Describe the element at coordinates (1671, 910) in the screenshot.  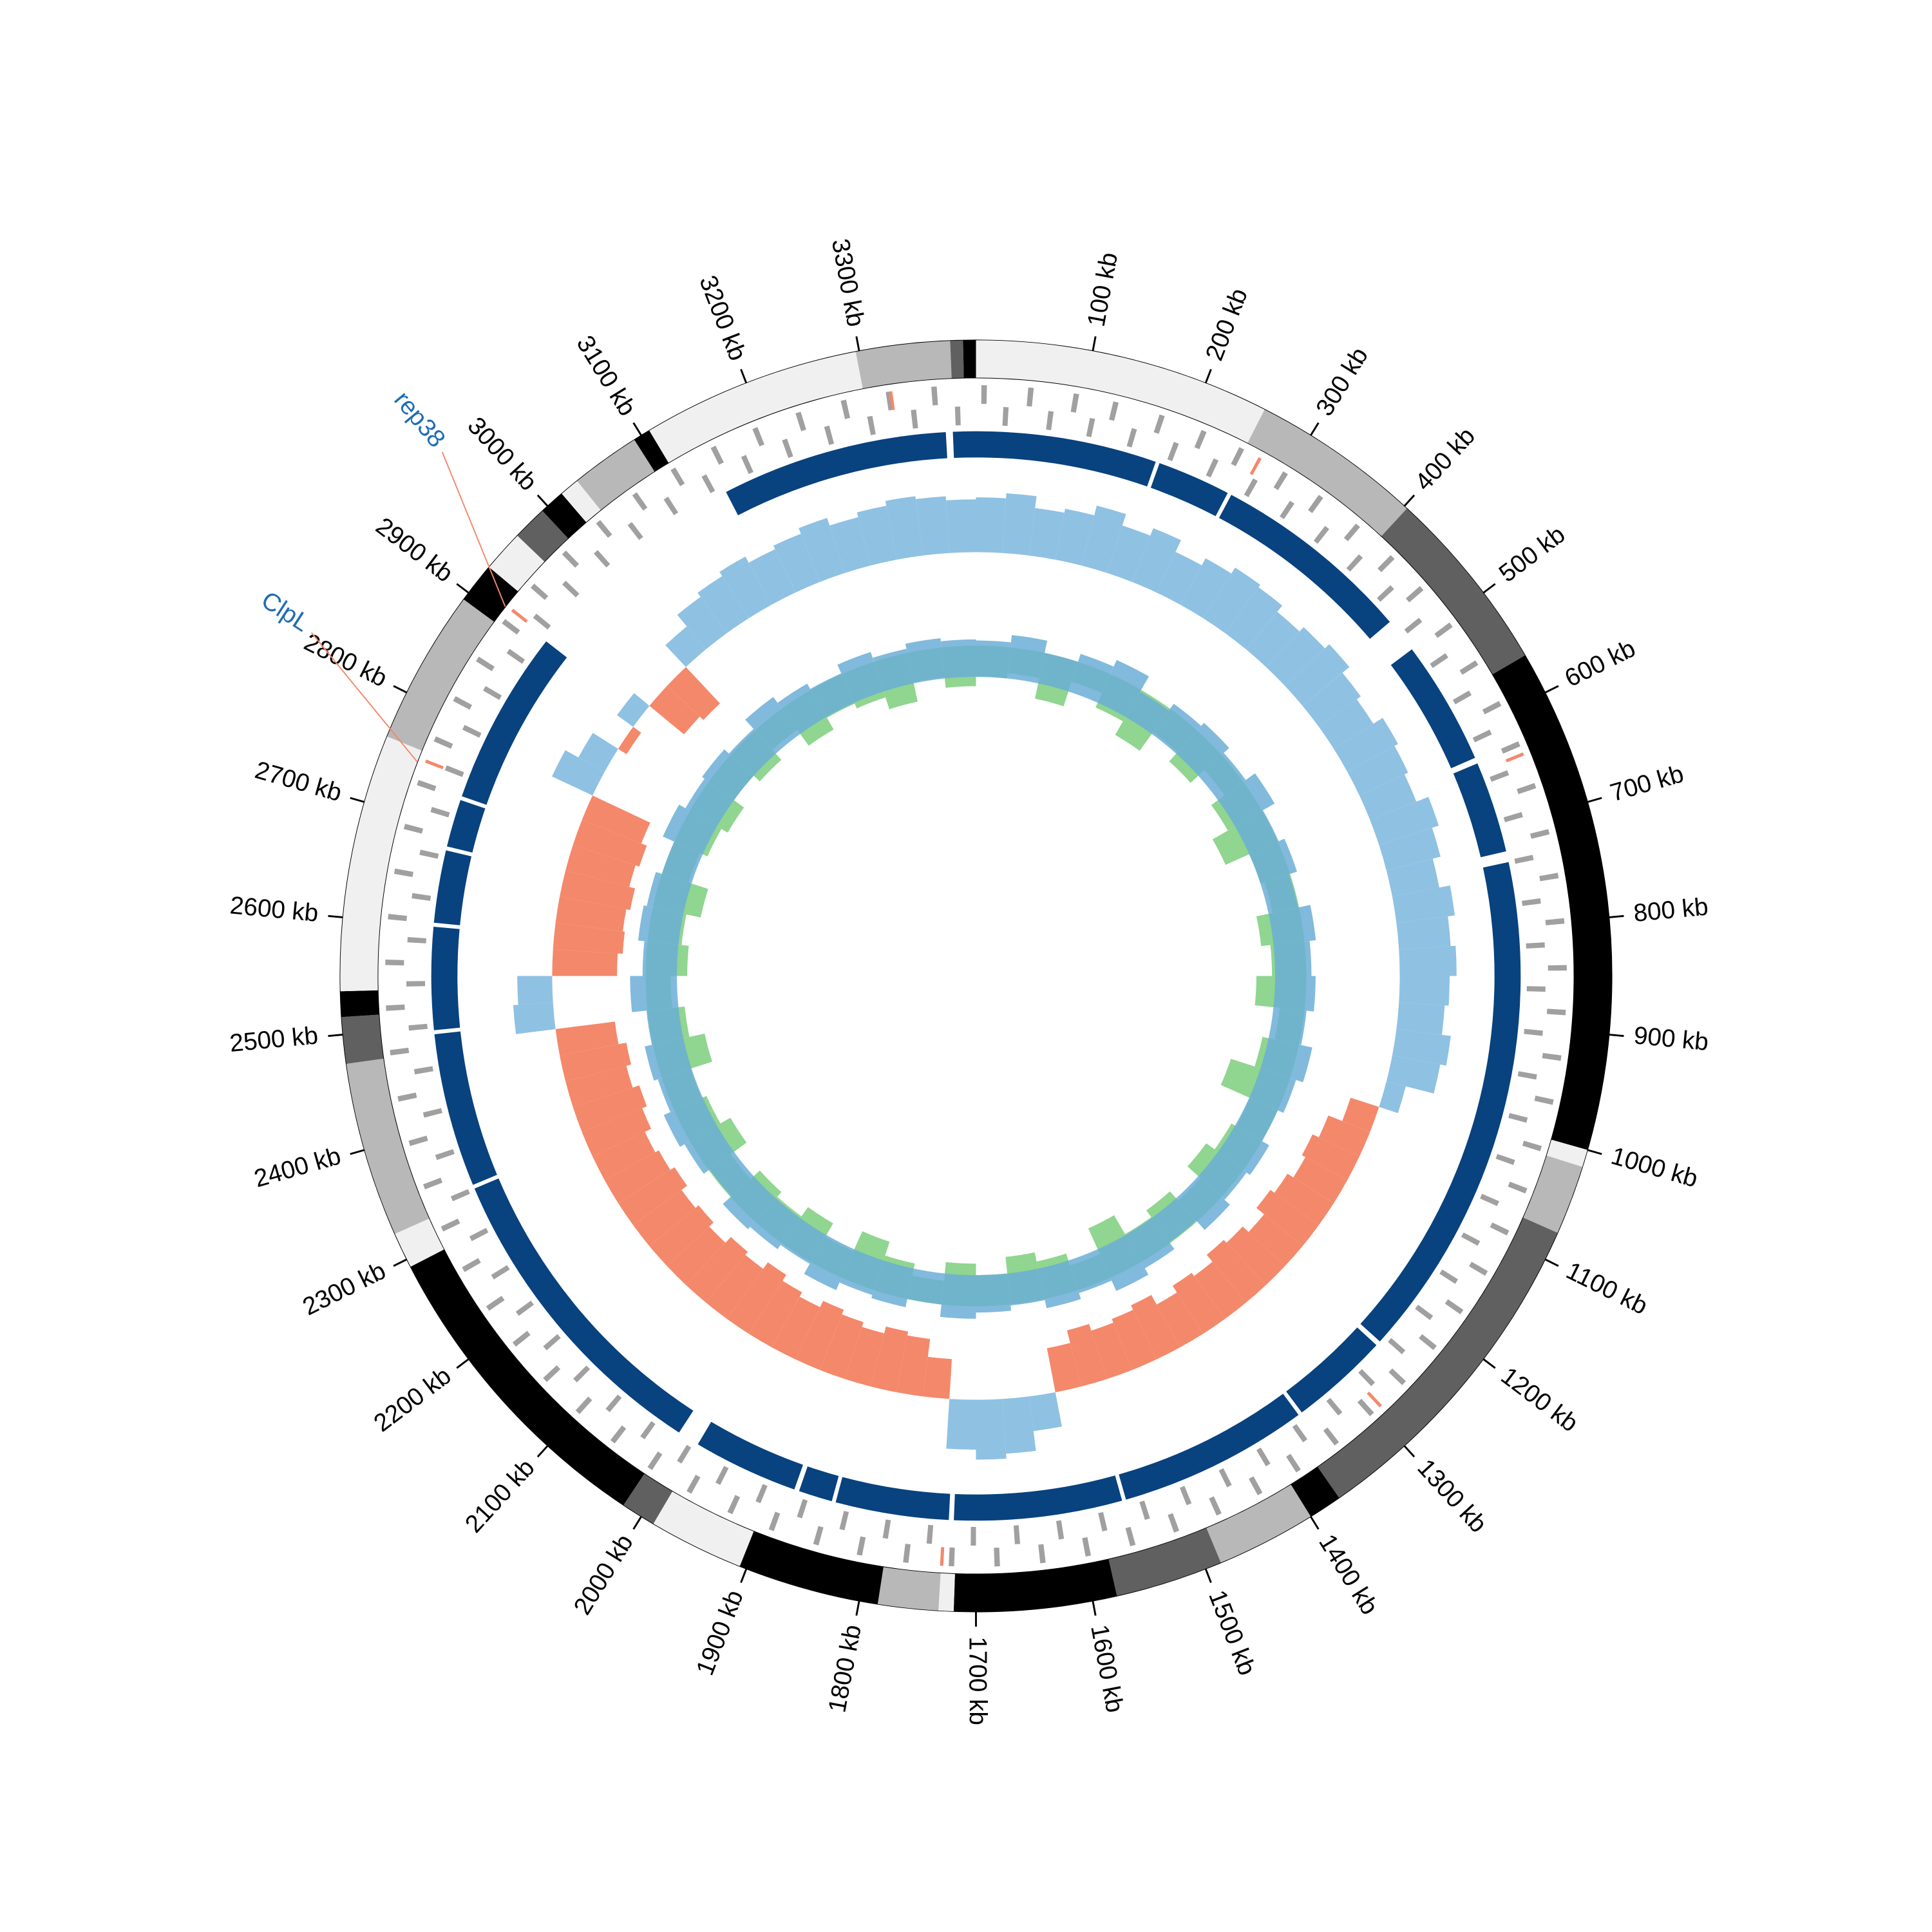
I see `tick-label: 800 kb` at that location.